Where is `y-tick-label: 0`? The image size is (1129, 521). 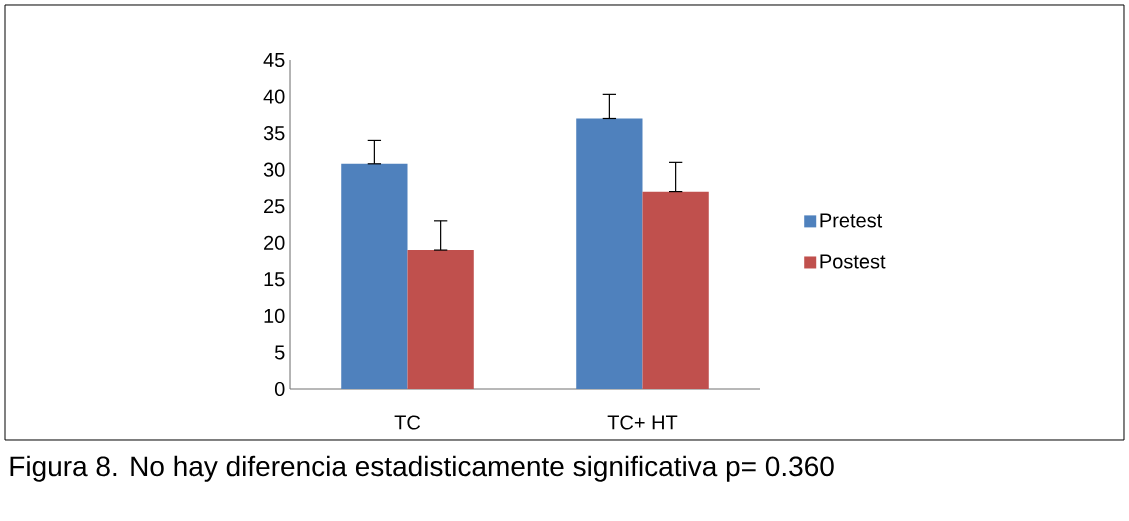
y-tick-label: 0 is located at coordinates (279, 389).